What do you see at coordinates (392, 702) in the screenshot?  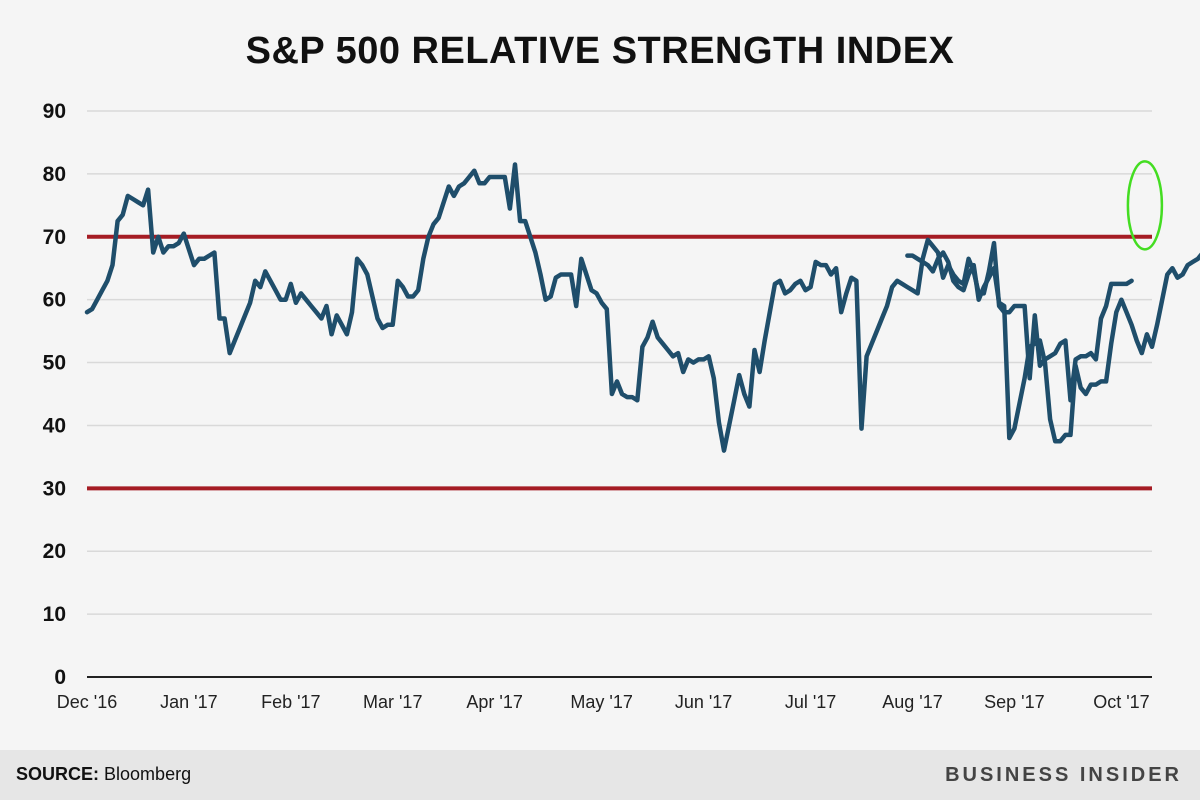 I see `x-tick-label: Mar '17` at bounding box center [392, 702].